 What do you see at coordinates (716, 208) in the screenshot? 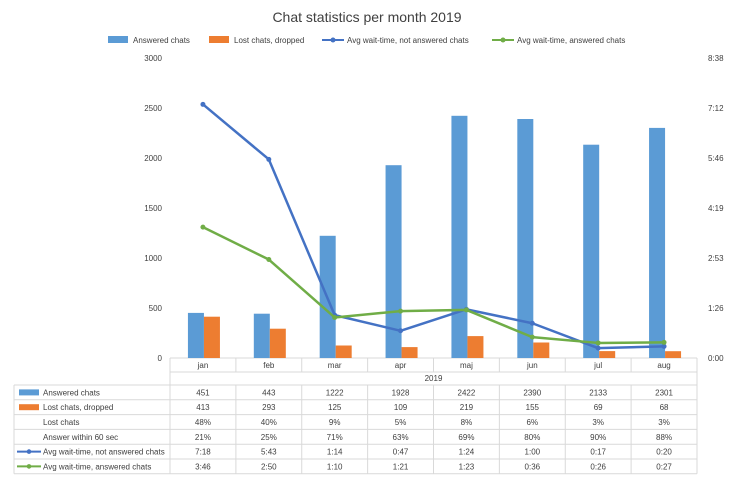
I see `y-right-tick-label: 4:19` at bounding box center [716, 208].